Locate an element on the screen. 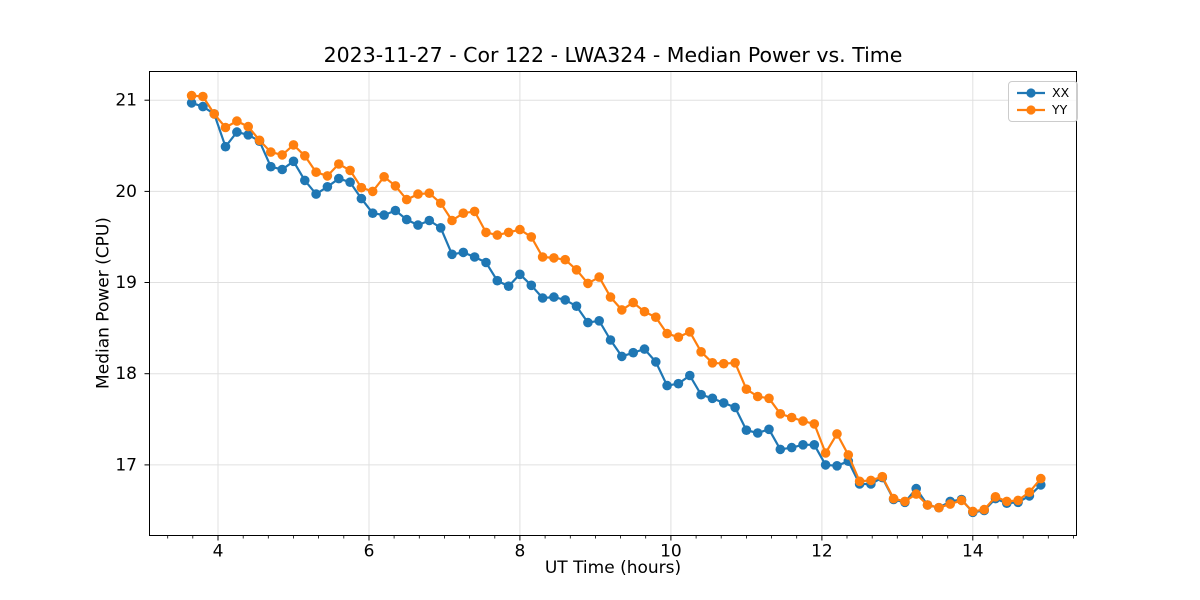 The height and width of the screenshot is (600, 1200). legend-marker-yy is located at coordinates (1031, 110).